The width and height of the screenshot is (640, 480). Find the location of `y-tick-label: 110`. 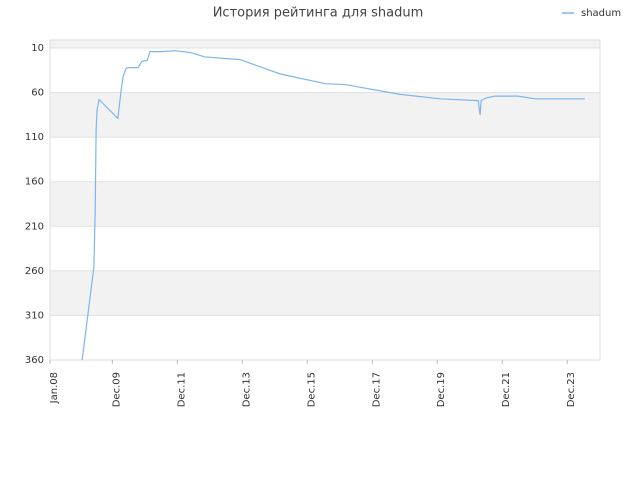

y-tick-label: 110 is located at coordinates (34, 137).